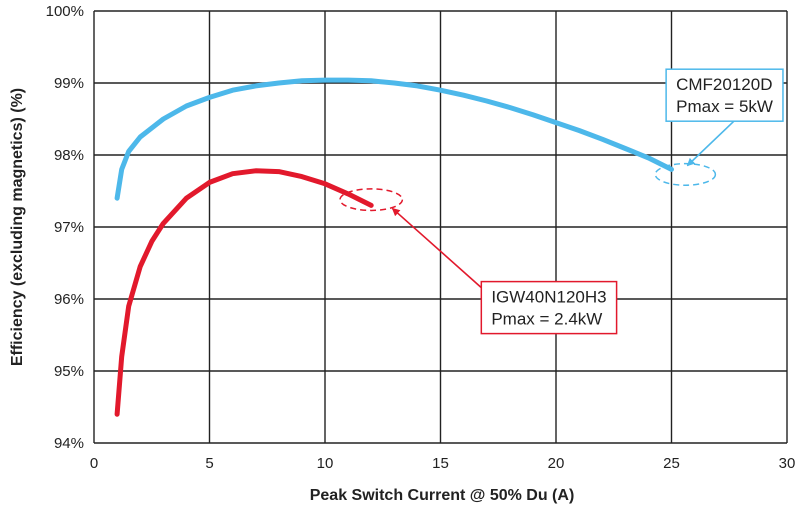  I want to click on annotation-igw: IGW40N120H3 Pmax = 2.4kW, so click(478, 261).